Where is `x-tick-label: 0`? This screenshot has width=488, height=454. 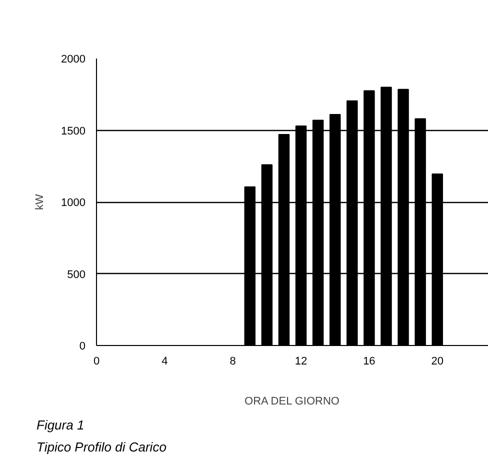
x-tick-label: 0 is located at coordinates (96, 362).